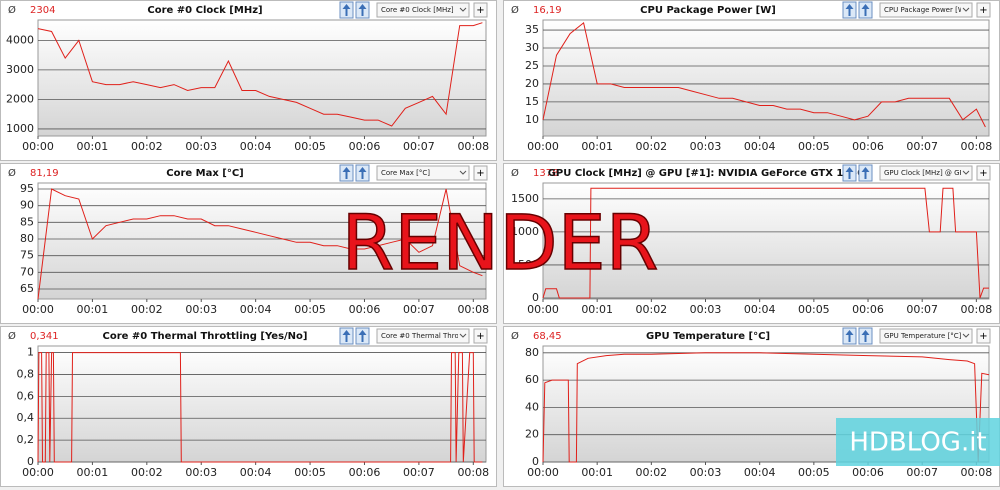  I want to click on watermark: HDBLOG.it, so click(917, 443).